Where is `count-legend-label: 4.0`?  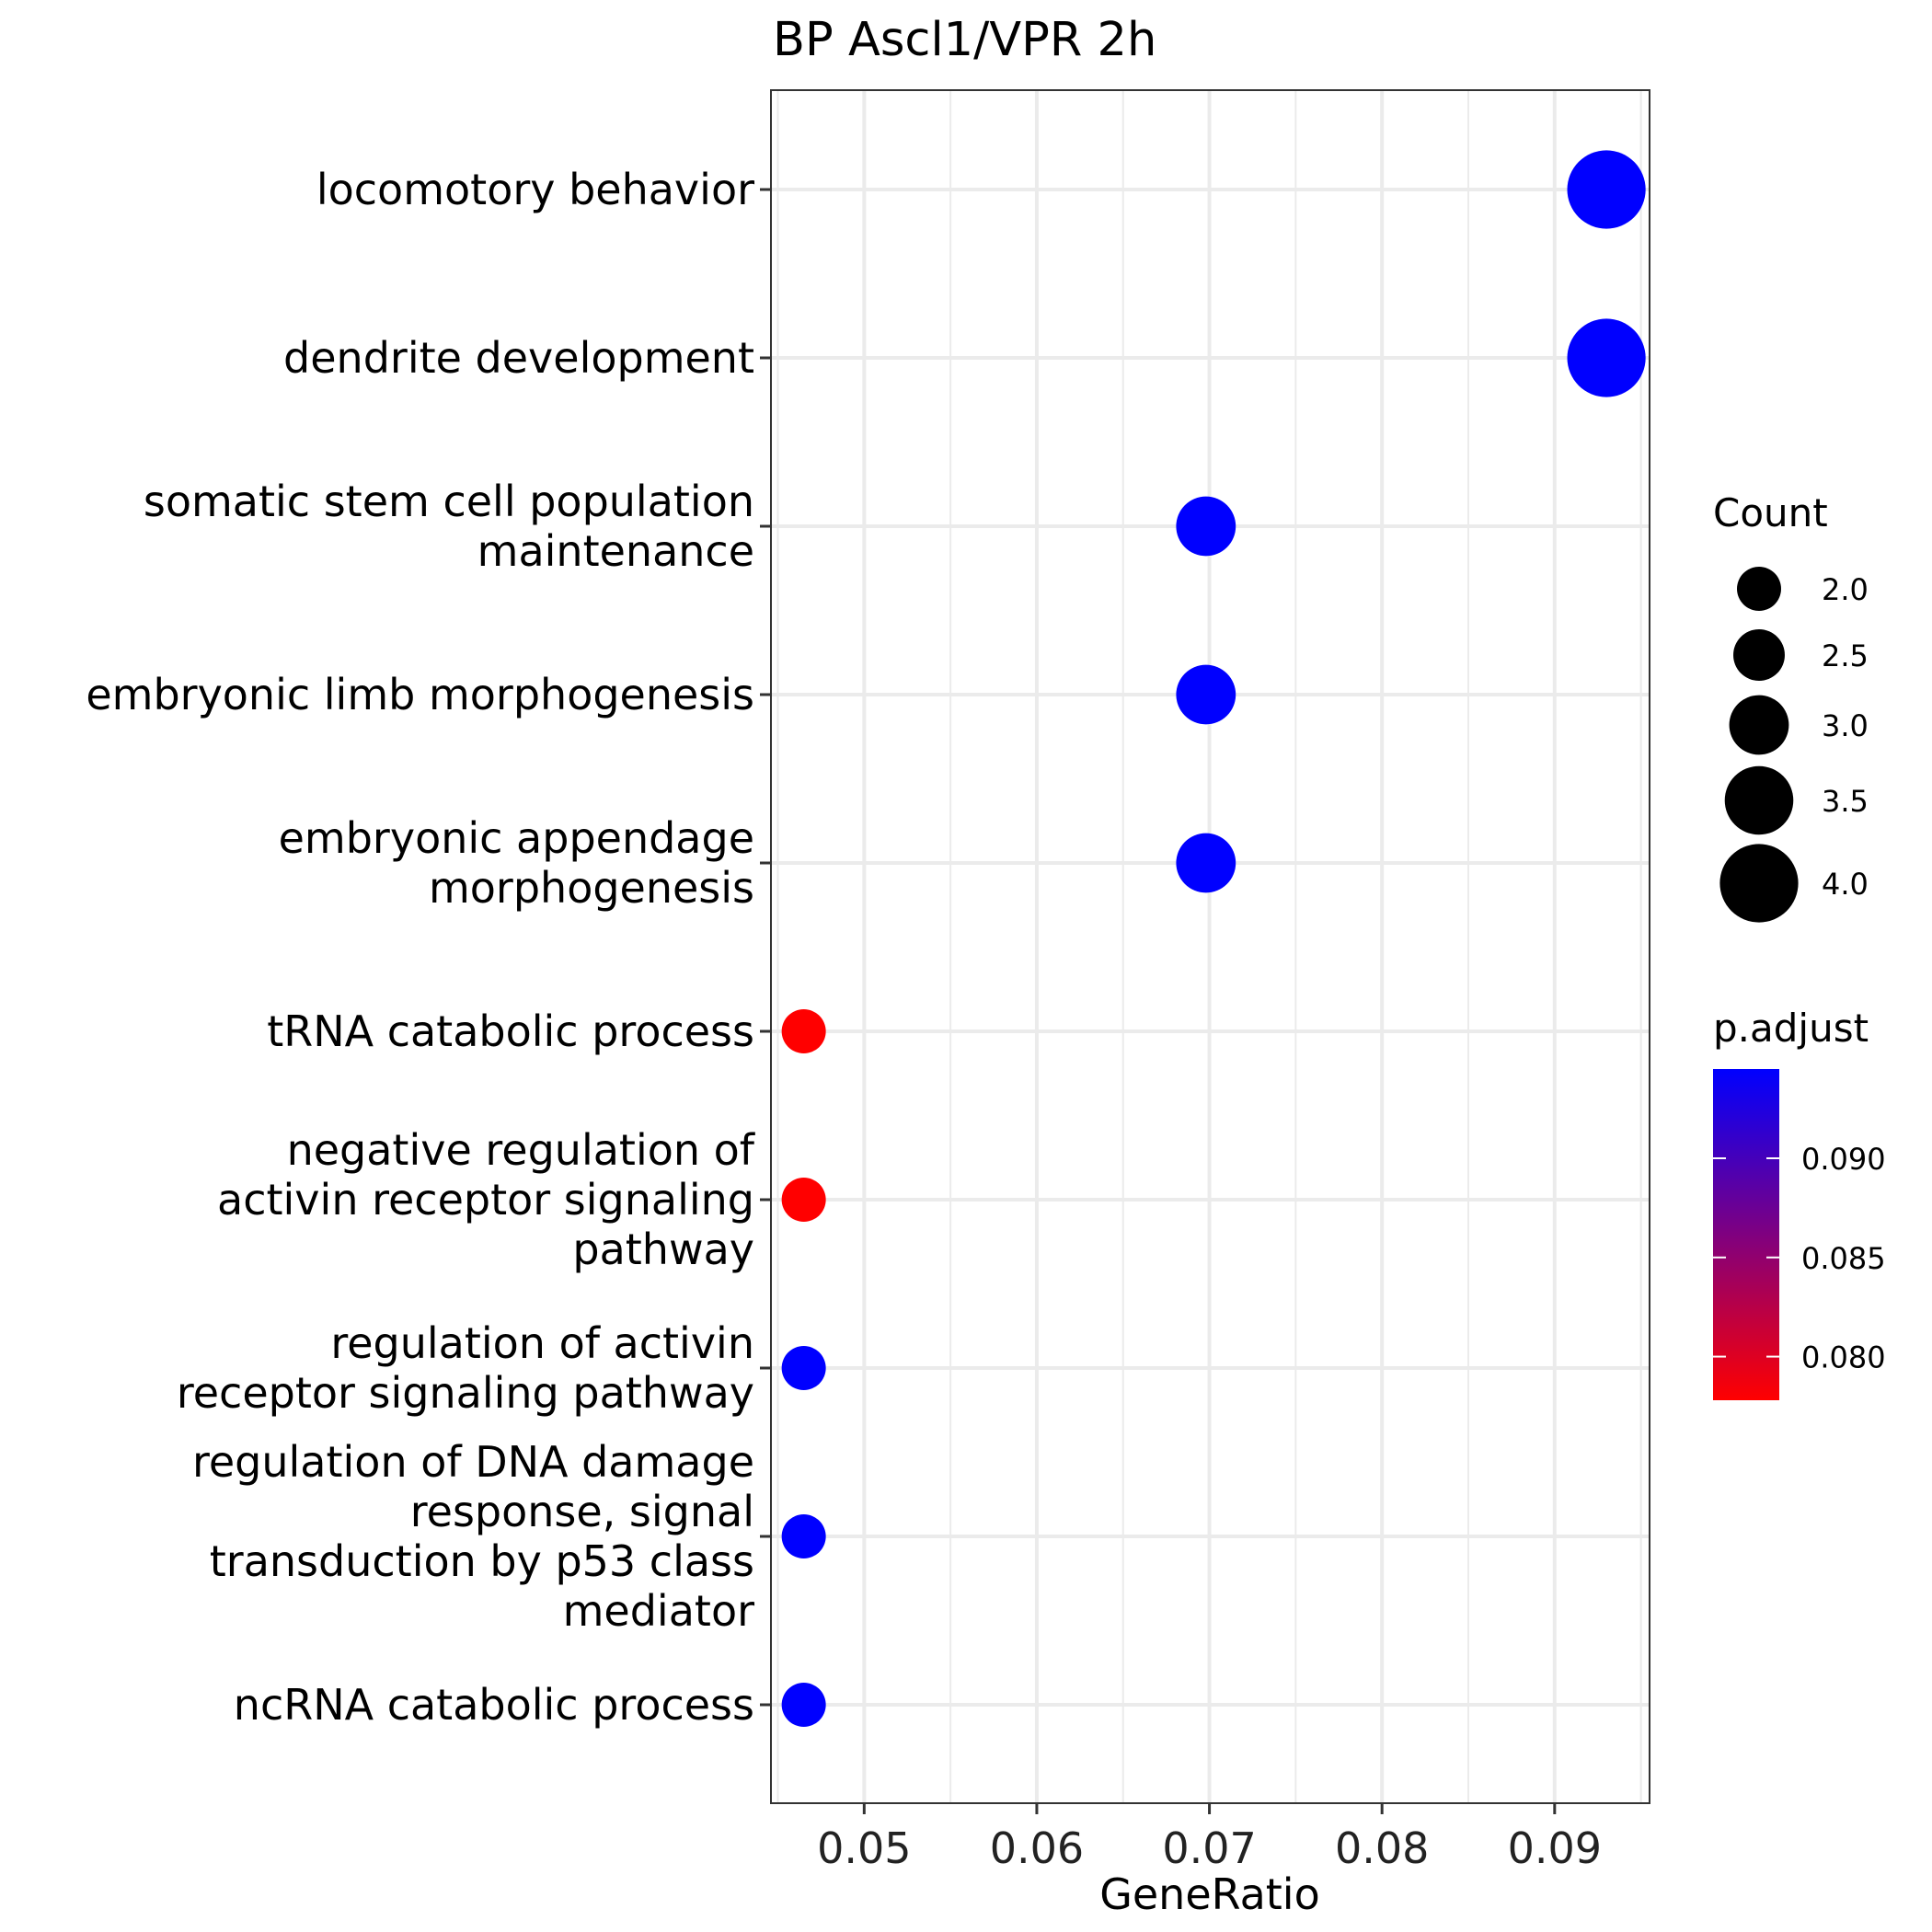 count-legend-label: 4.0 is located at coordinates (1845, 884).